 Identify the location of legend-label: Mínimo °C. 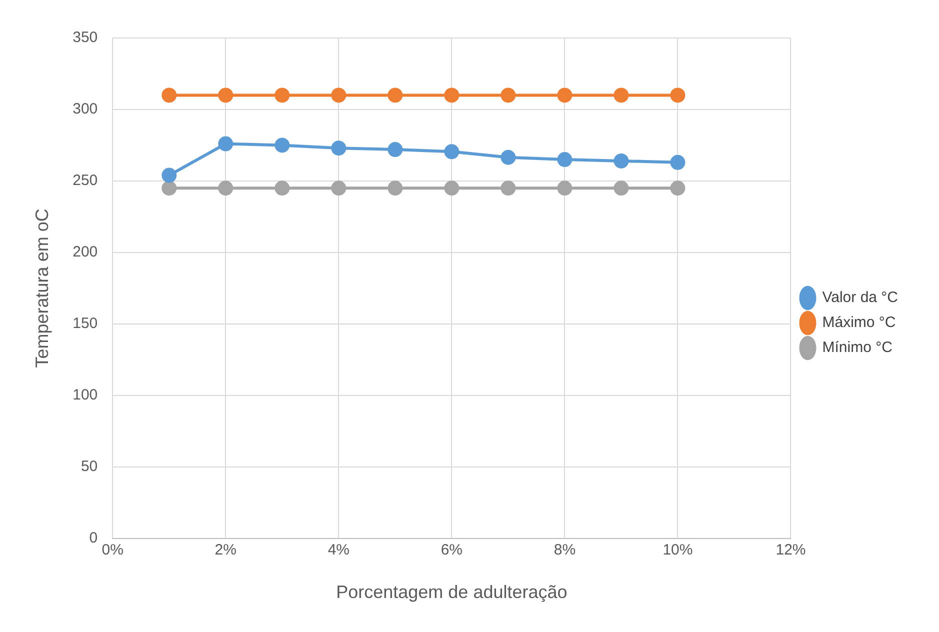
(857, 347).